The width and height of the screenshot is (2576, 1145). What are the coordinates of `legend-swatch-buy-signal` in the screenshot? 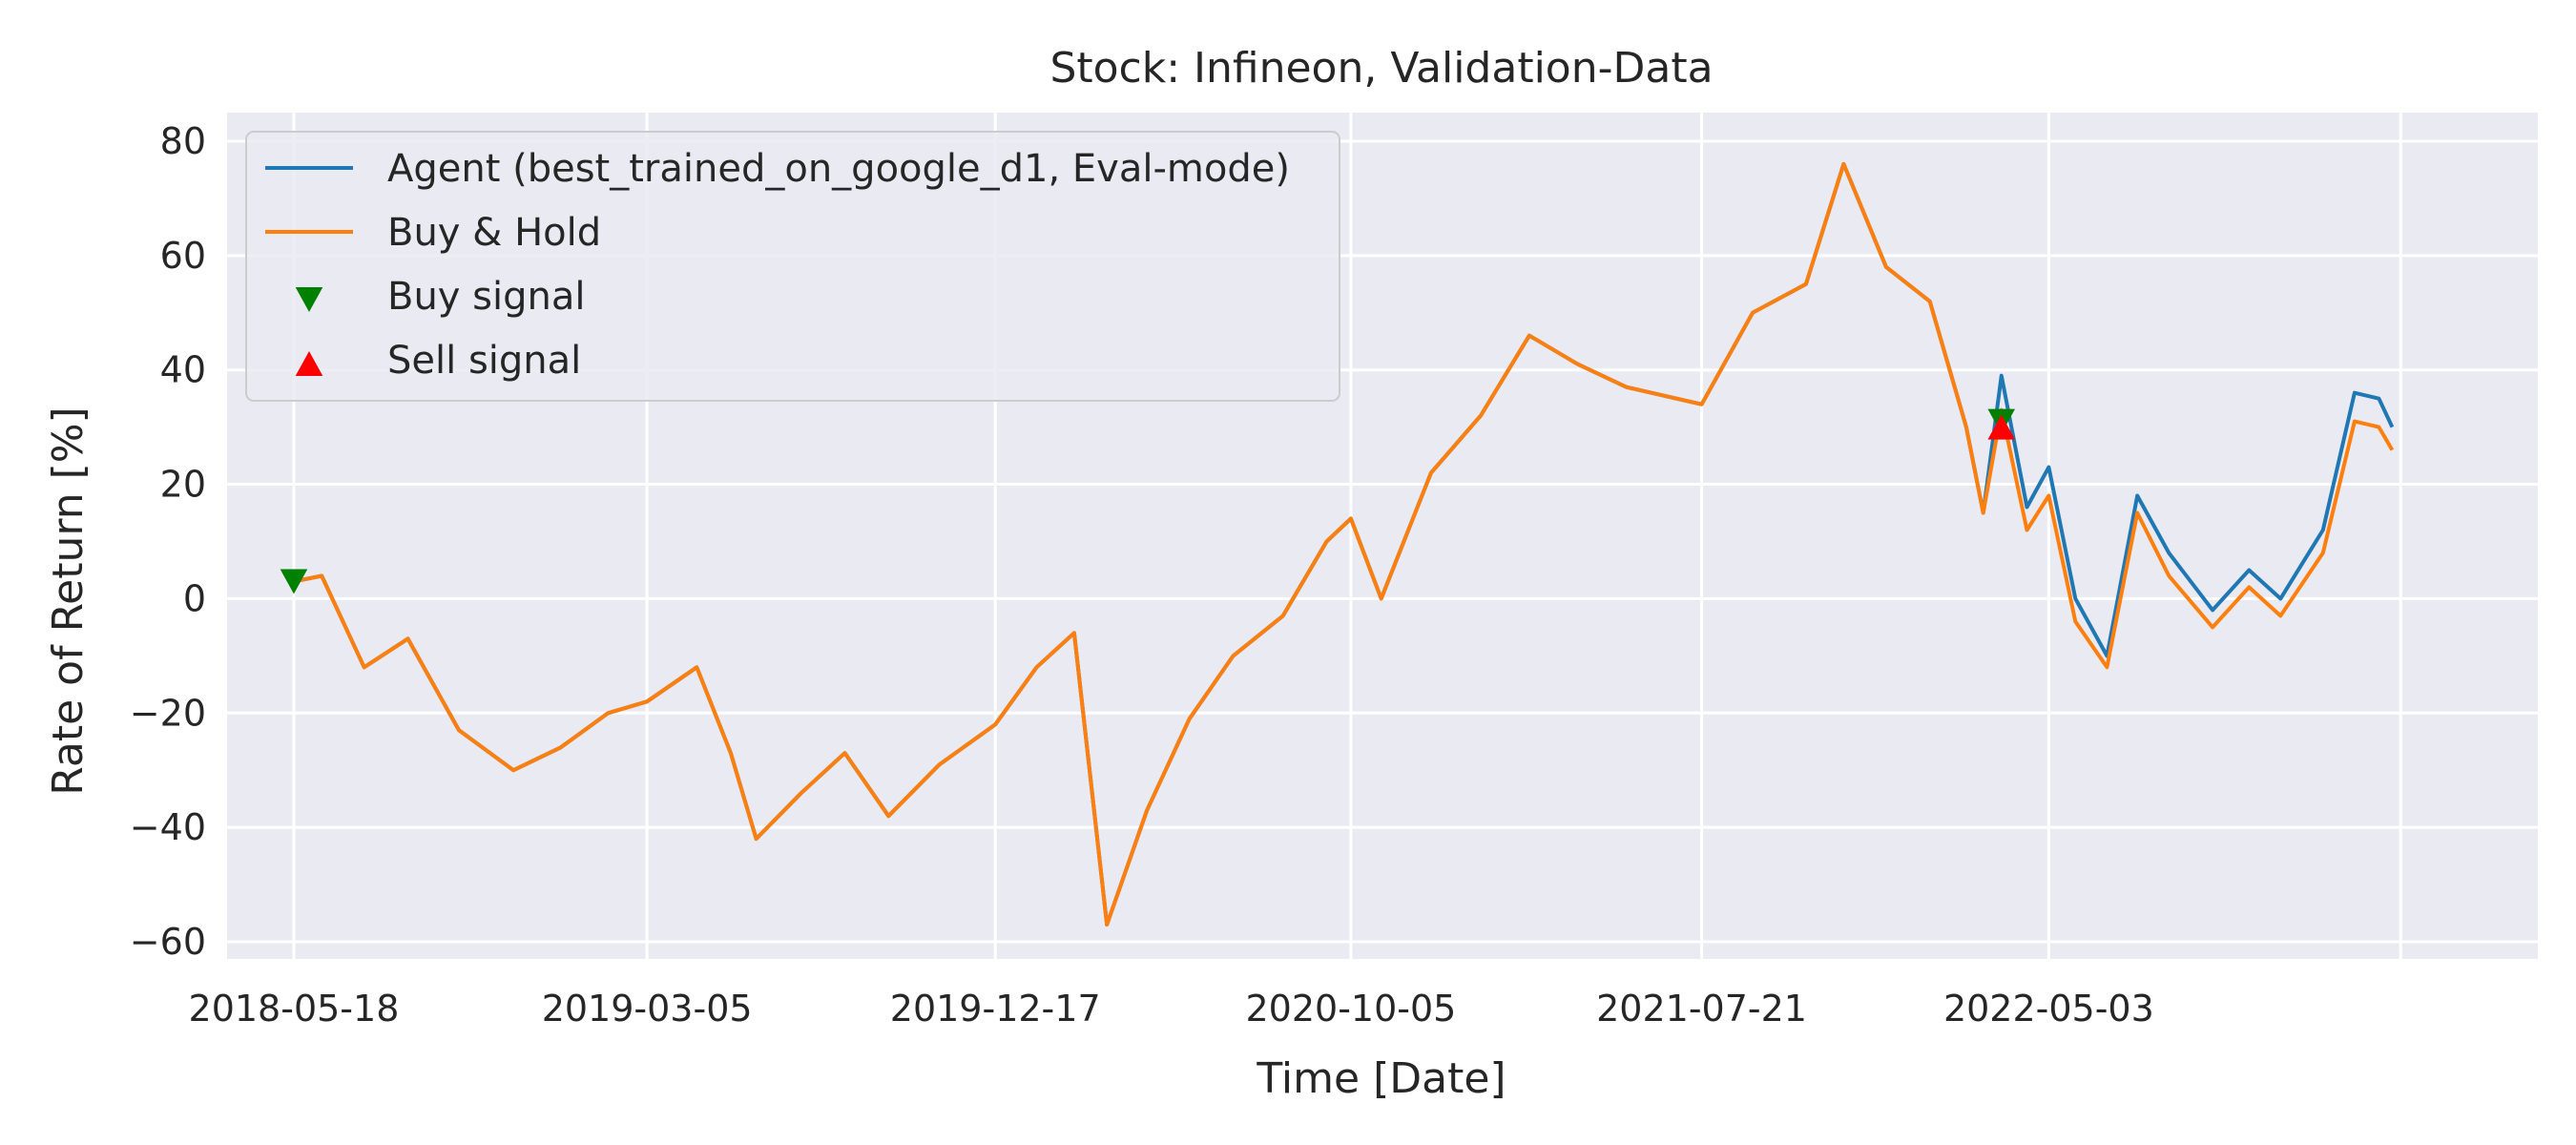 It's located at (309, 299).